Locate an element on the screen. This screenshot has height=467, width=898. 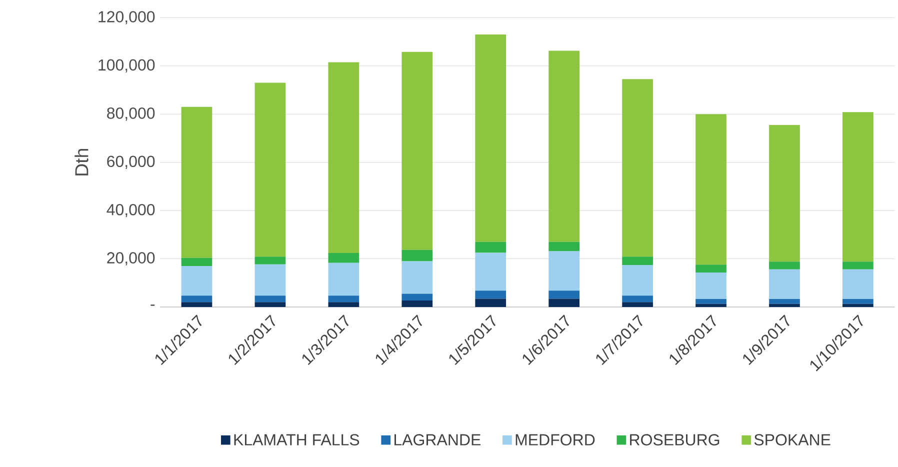
legend-label: SPOKANE is located at coordinates (792, 440).